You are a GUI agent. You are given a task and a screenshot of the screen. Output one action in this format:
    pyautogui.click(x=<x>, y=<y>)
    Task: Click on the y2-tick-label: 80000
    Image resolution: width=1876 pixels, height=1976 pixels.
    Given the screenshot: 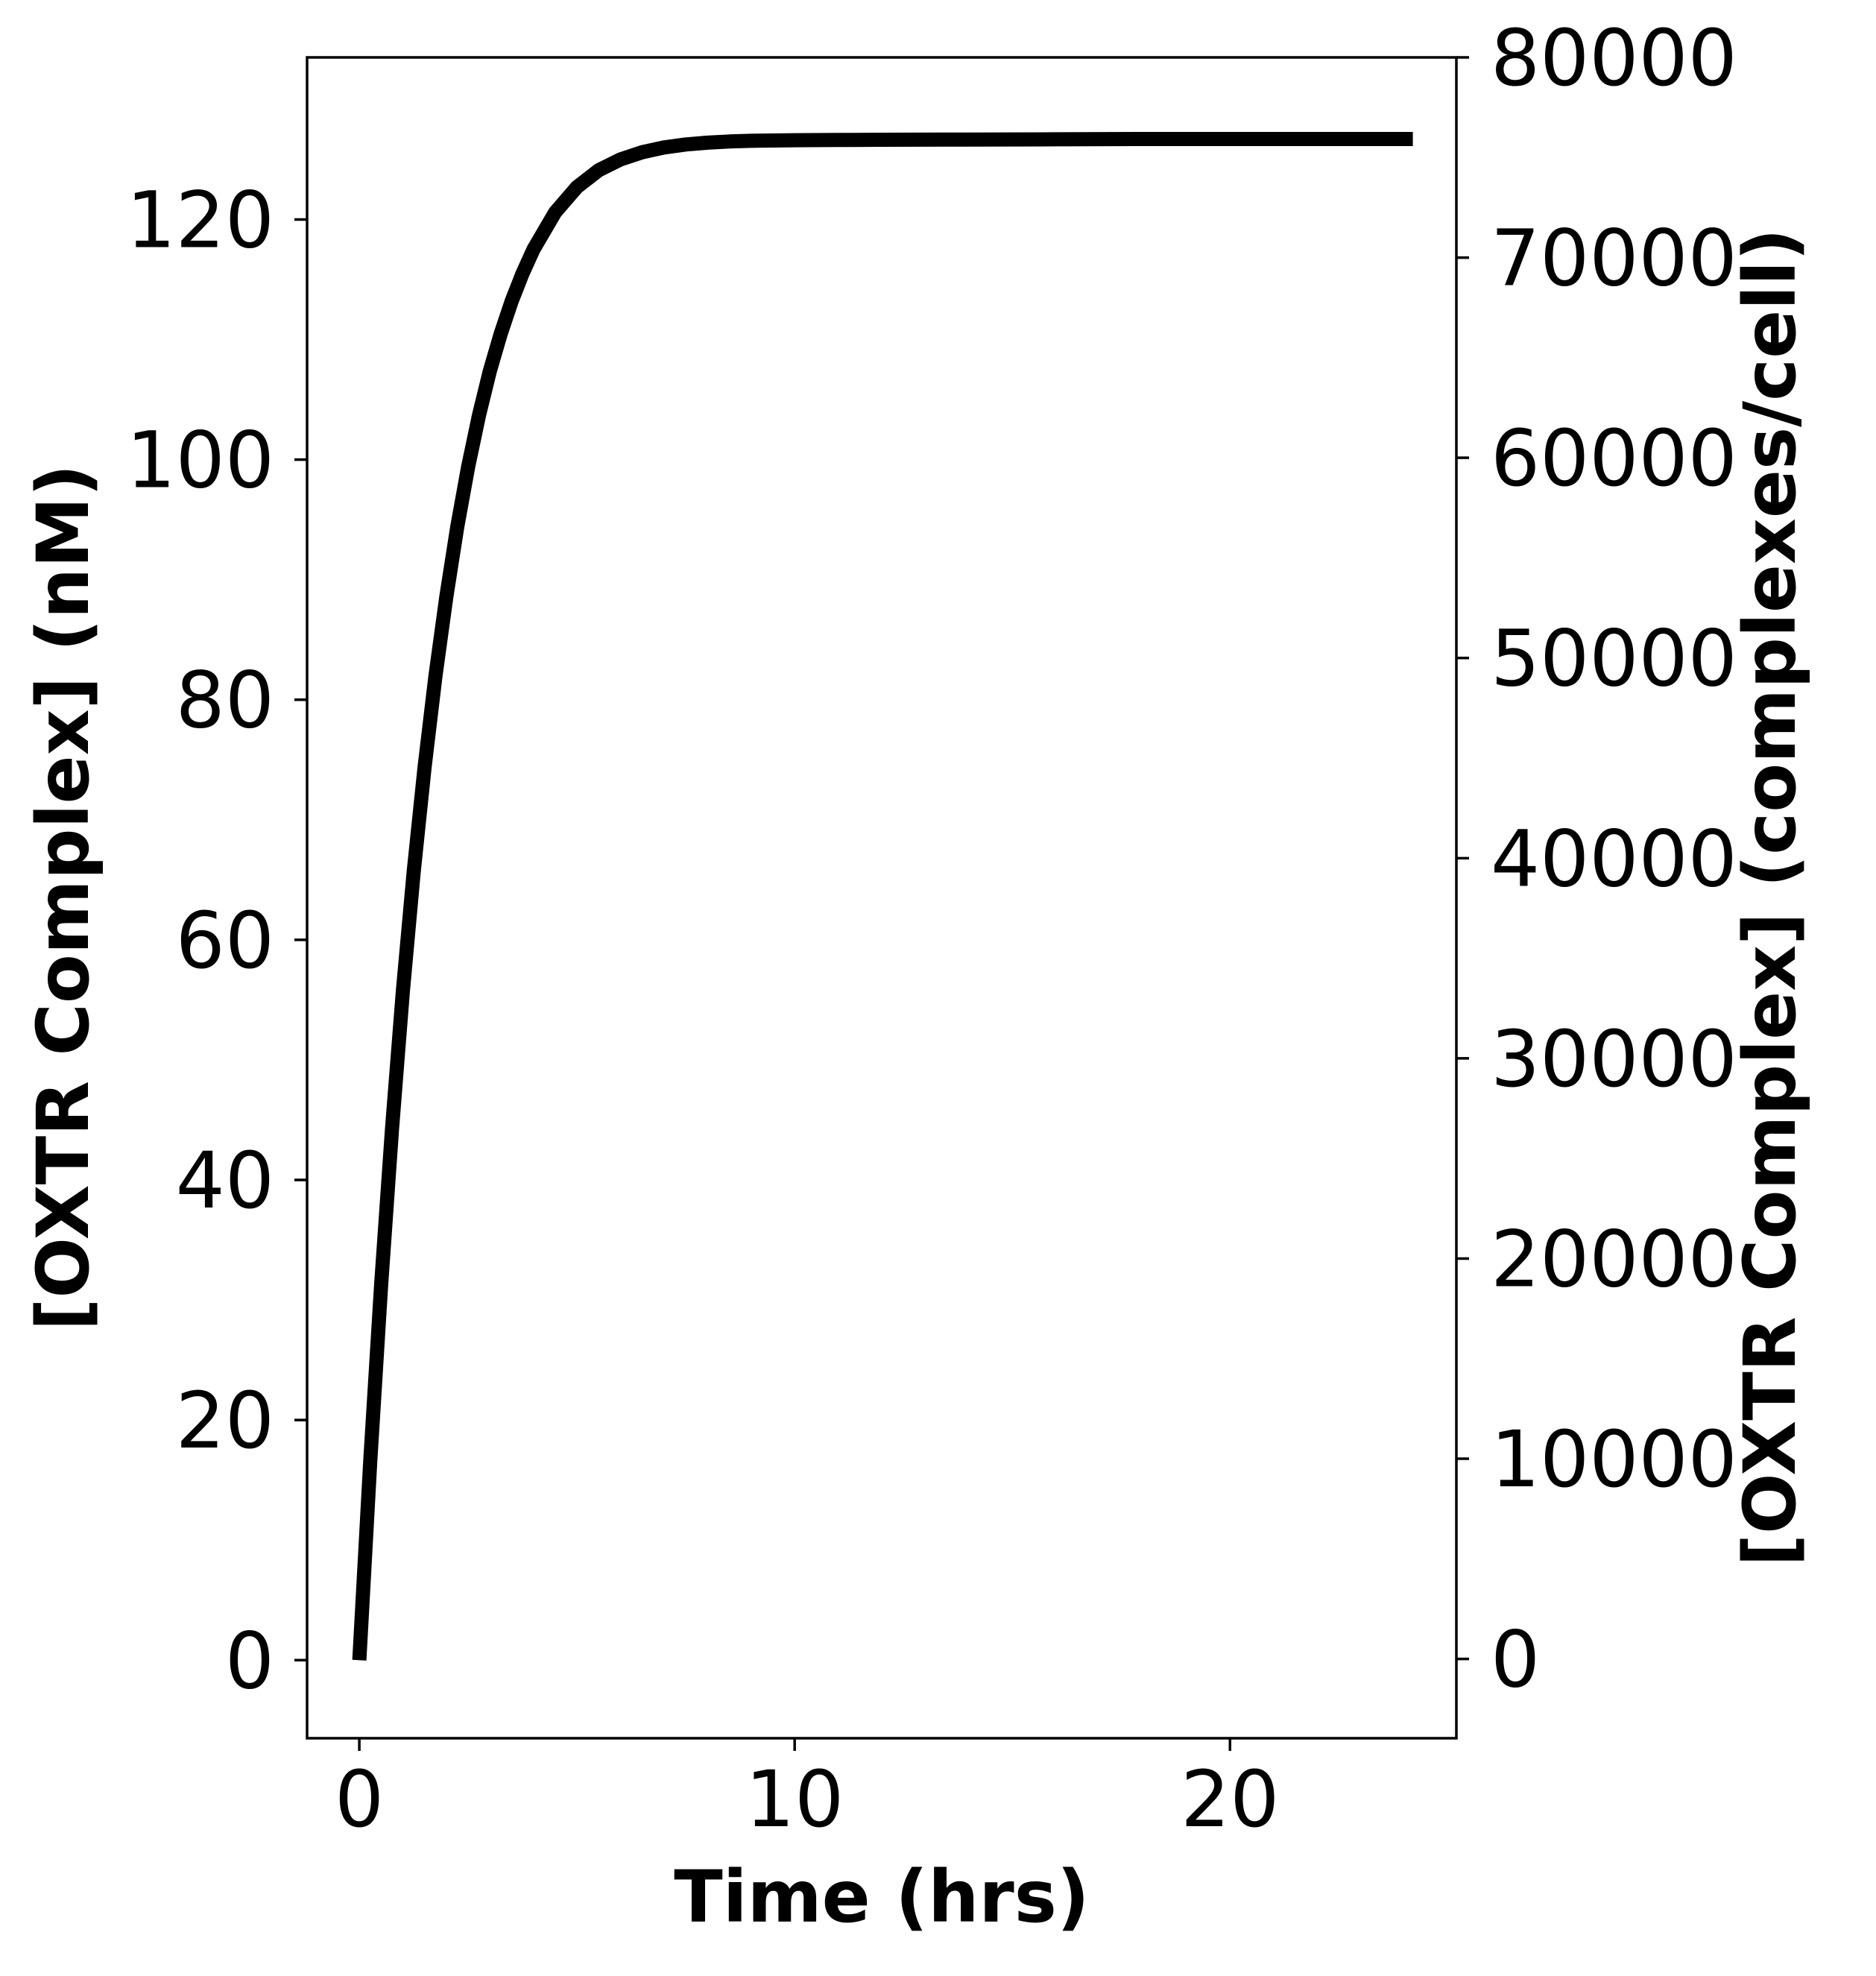 What is the action you would take?
    pyautogui.click(x=1614, y=58)
    